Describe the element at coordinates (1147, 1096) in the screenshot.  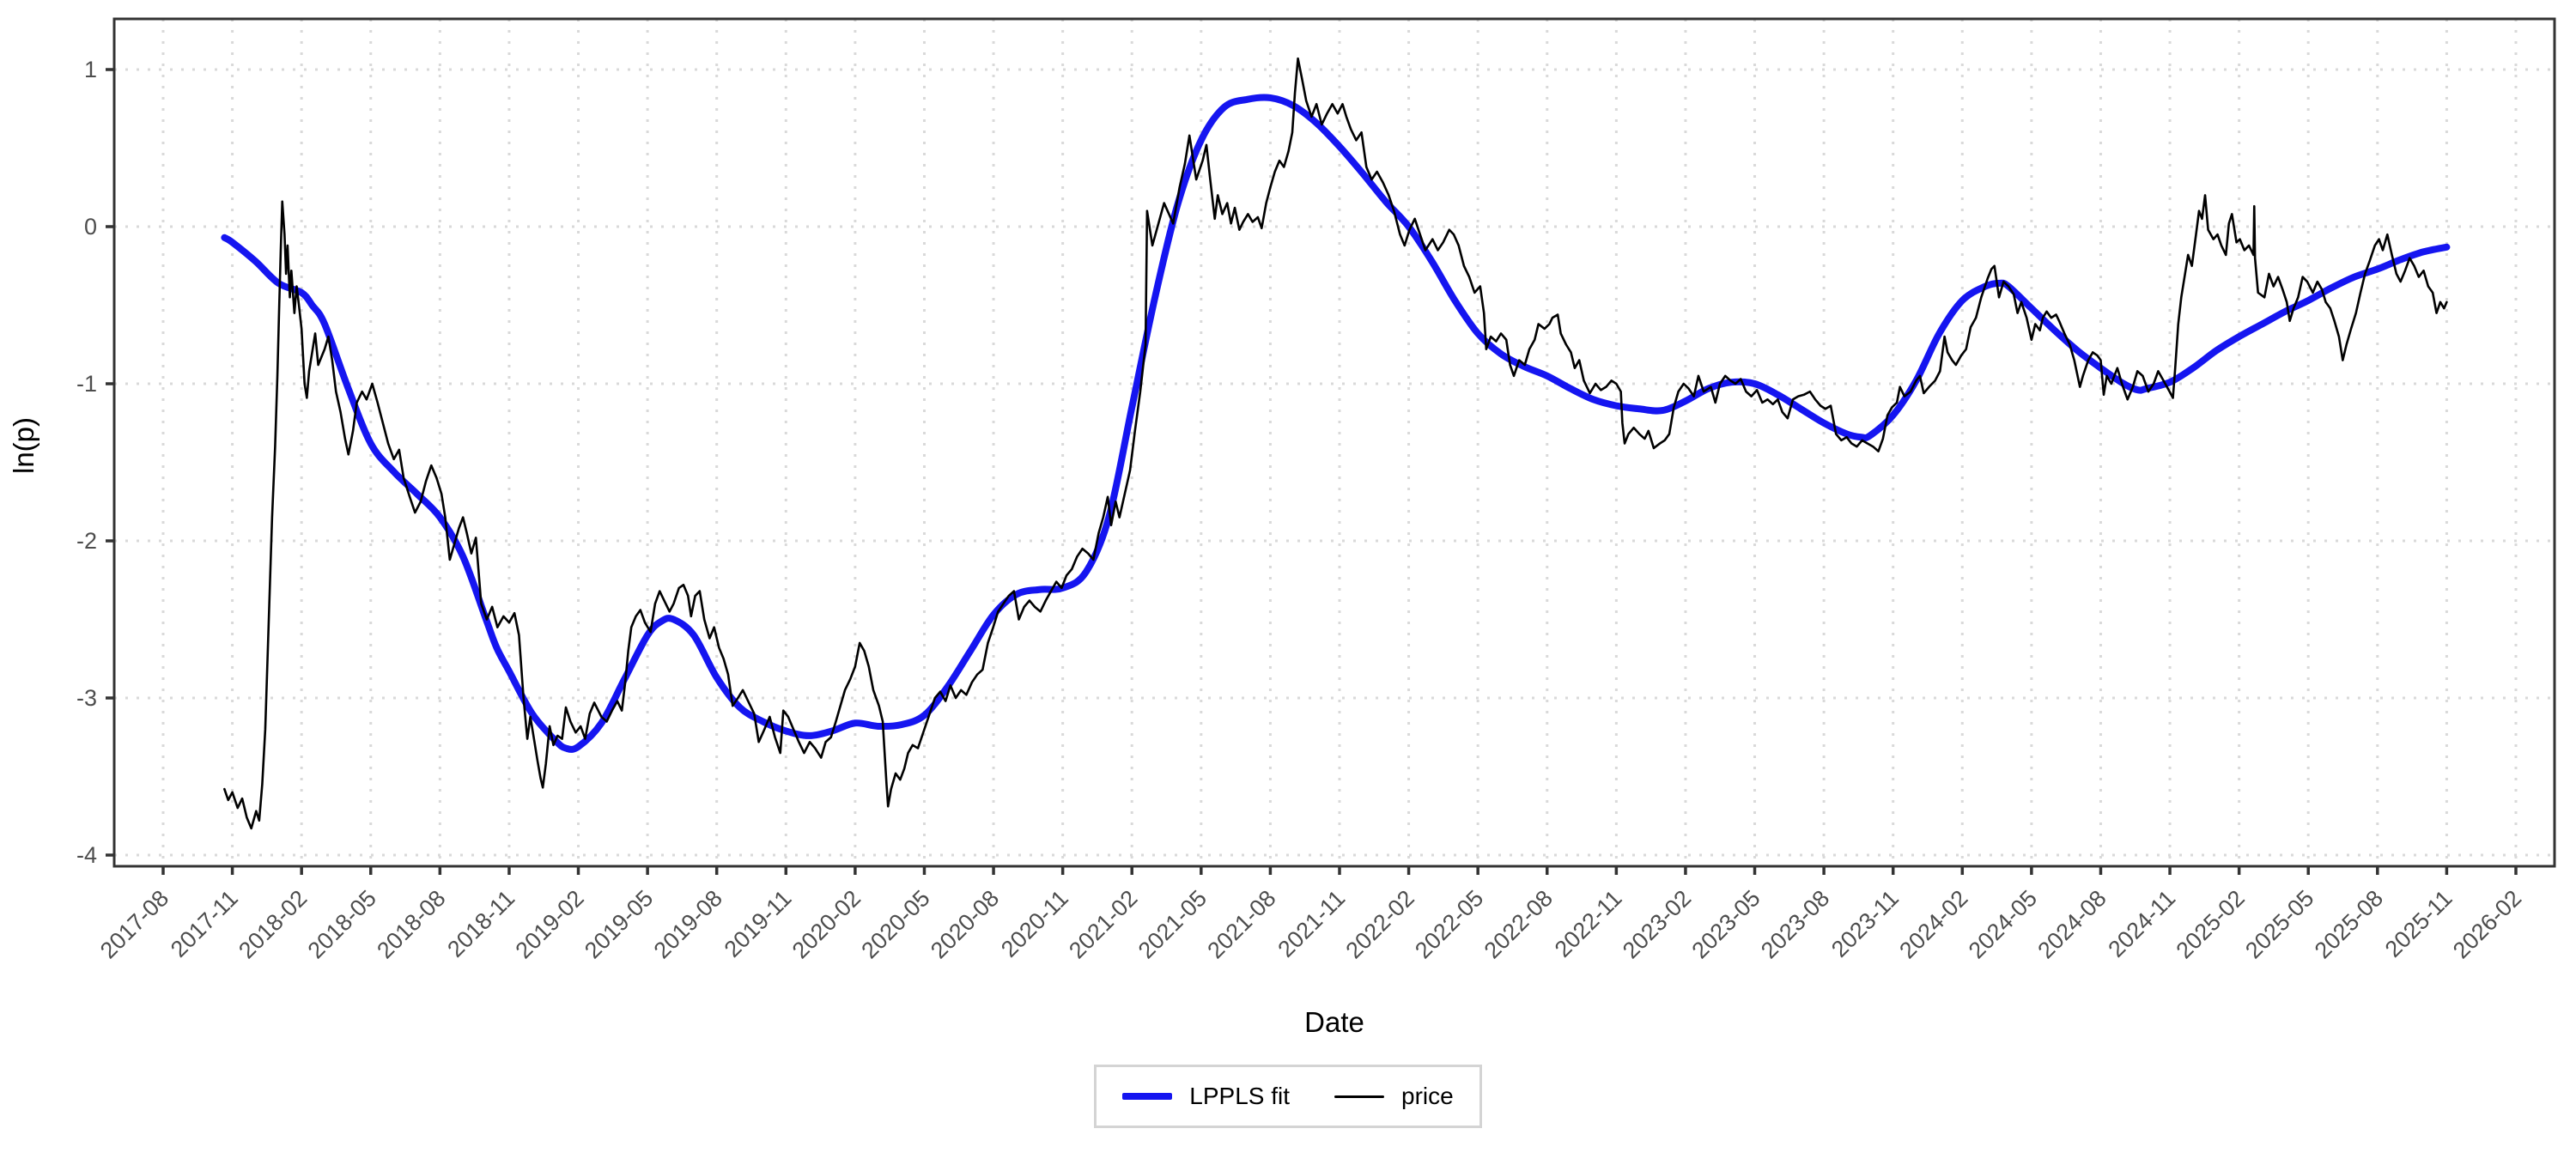
I see `lppls-fit-line-swatch-icon` at that location.